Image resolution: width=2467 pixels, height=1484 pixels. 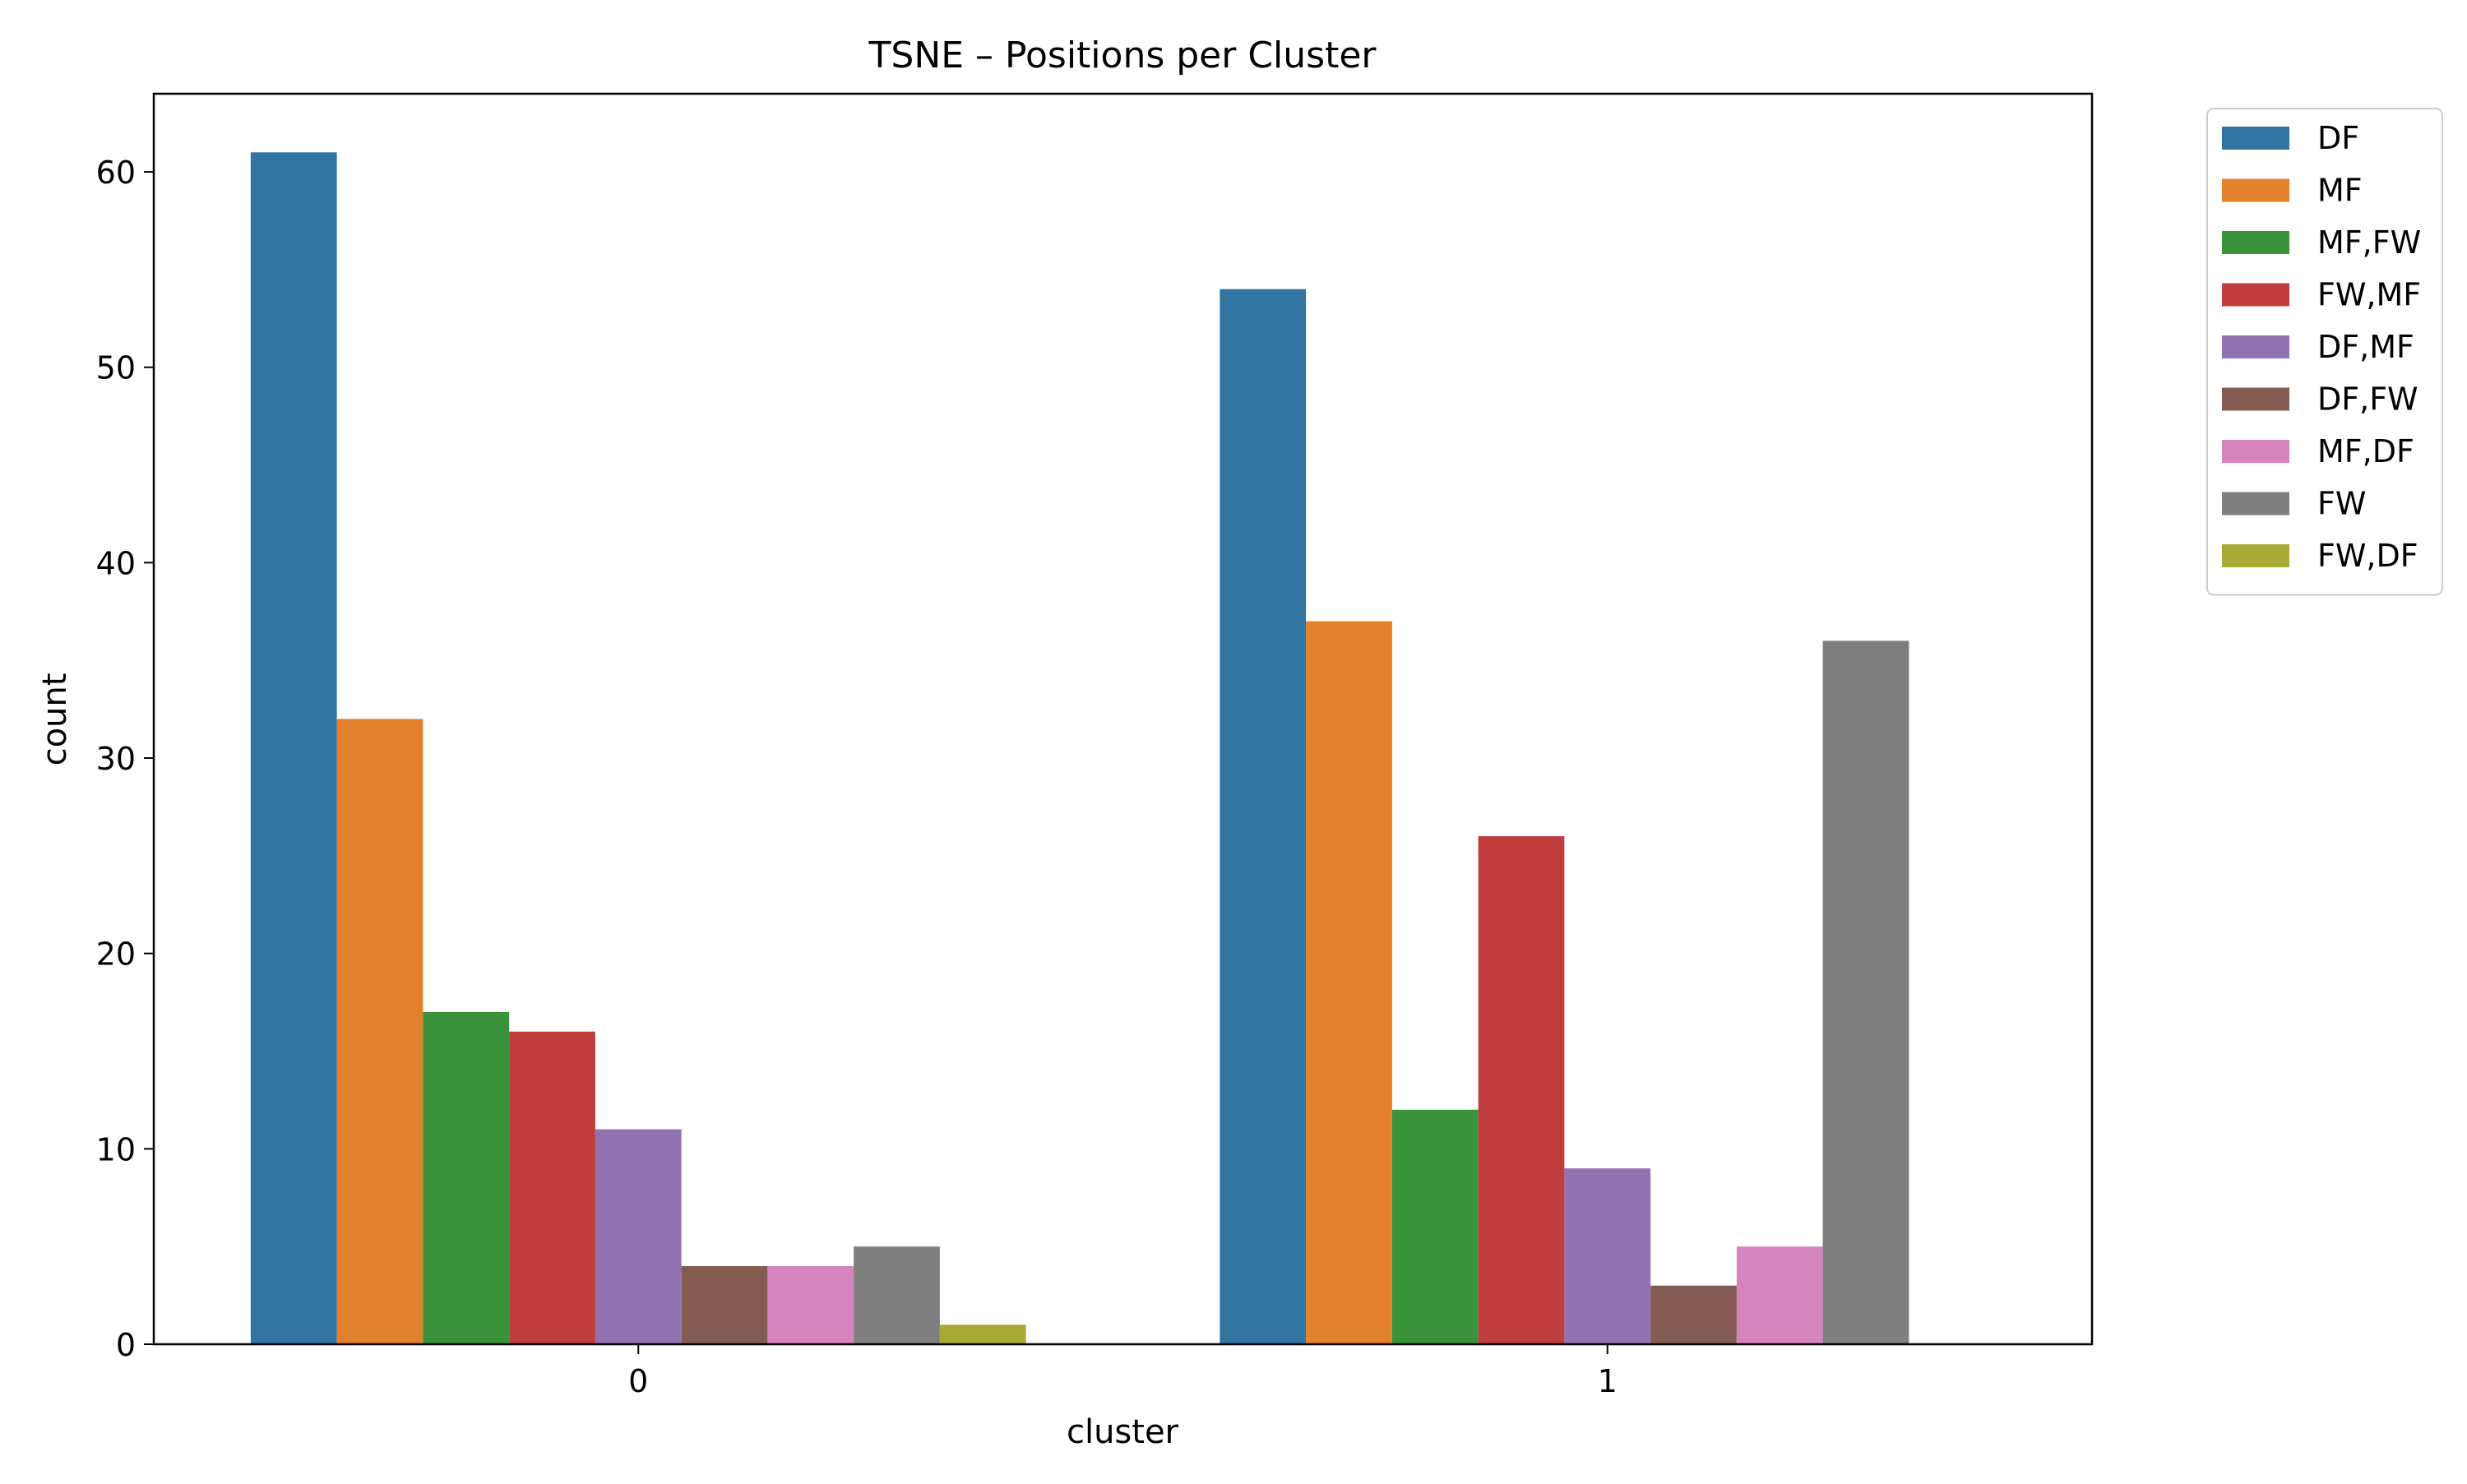 What do you see at coordinates (2369, 295) in the screenshot?
I see `legend-label: FW,MF` at bounding box center [2369, 295].